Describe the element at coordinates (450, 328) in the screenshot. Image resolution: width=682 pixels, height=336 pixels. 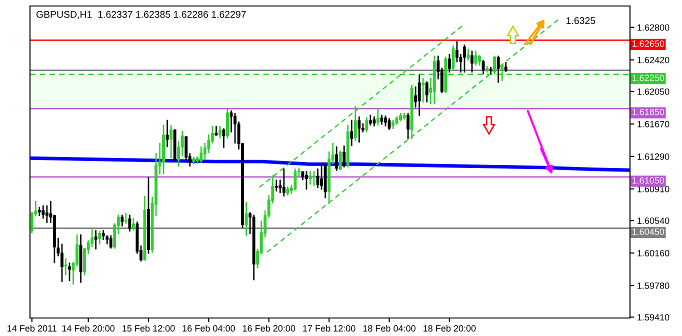
I see `x-tick-label: 18 Feb 20:00` at that location.